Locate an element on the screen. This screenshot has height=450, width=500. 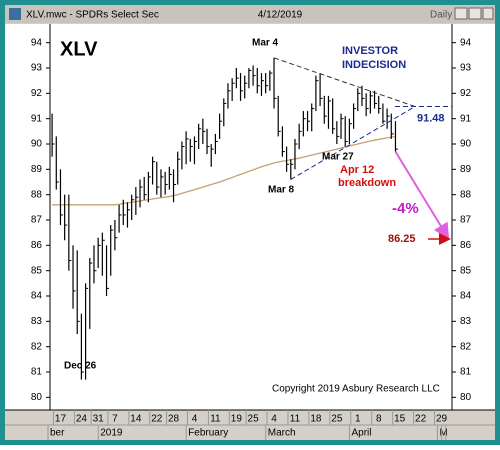
breakdown-label: breakdown is located at coordinates (367, 183).